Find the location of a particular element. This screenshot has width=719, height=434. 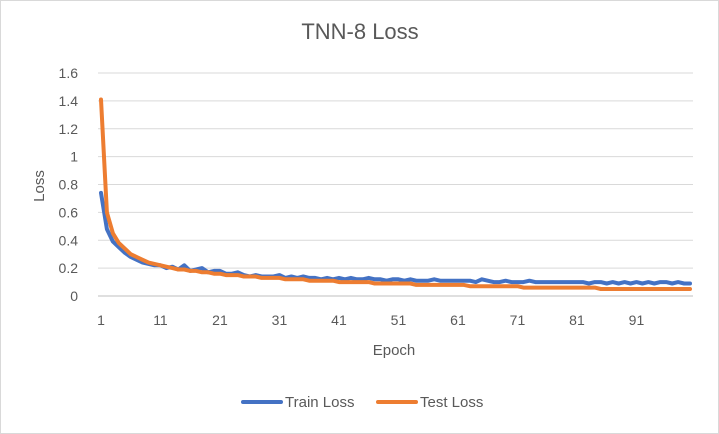

x-tick-label: 81 is located at coordinates (577, 320).